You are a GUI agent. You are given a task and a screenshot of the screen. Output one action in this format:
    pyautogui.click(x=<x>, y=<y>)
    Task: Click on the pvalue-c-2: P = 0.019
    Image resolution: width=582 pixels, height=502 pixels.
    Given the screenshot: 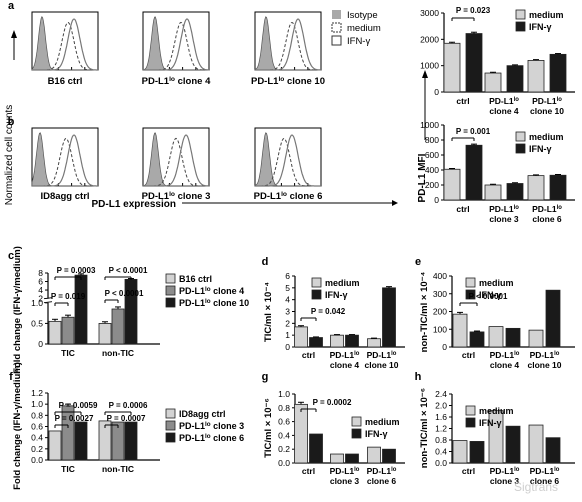 What is the action you would take?
    pyautogui.click(x=68, y=296)
    